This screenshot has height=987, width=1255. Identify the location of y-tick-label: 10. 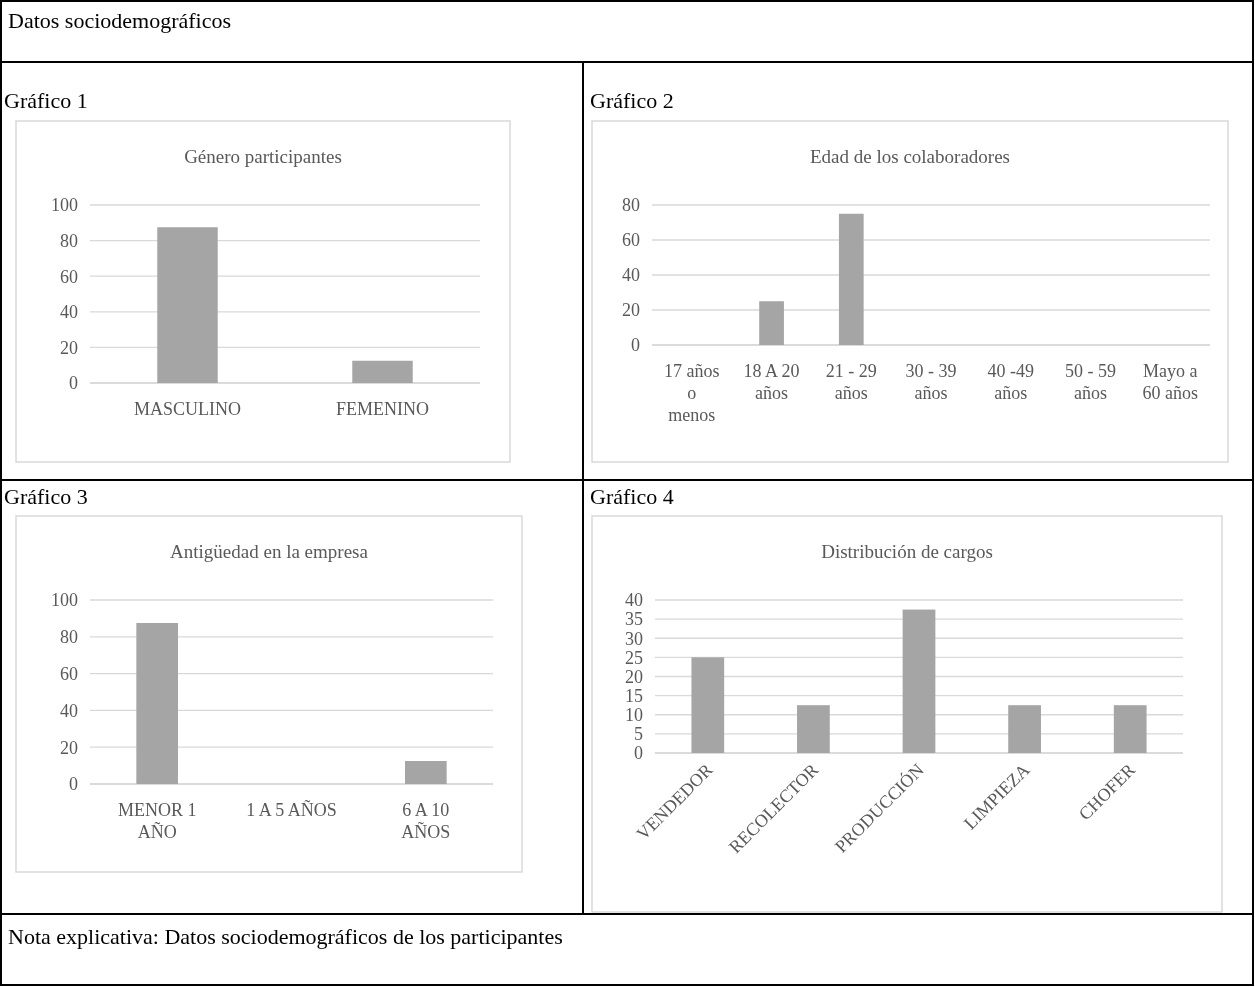
(634, 715).